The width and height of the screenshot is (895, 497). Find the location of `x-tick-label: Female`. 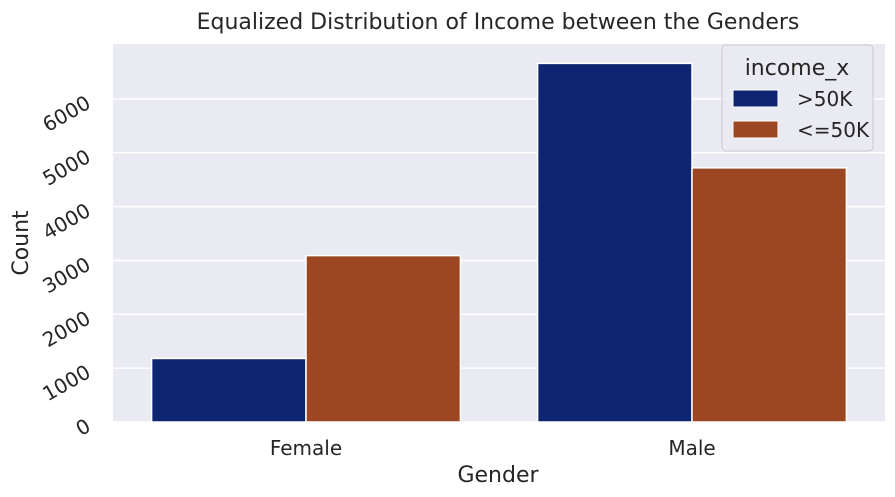

x-tick-label: Female is located at coordinates (306, 448).